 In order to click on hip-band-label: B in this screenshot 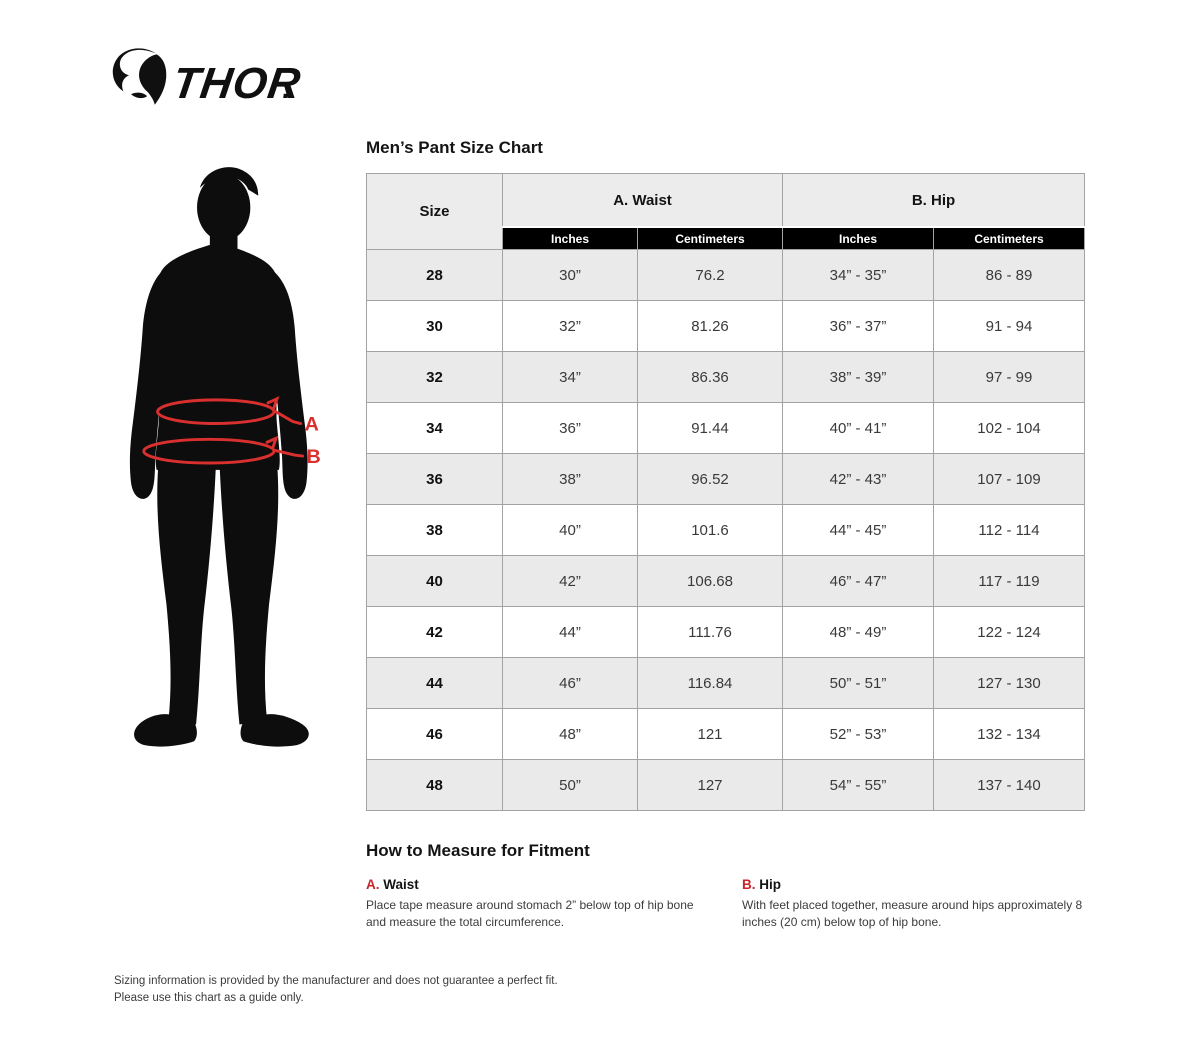, I will do `click(314, 457)`.